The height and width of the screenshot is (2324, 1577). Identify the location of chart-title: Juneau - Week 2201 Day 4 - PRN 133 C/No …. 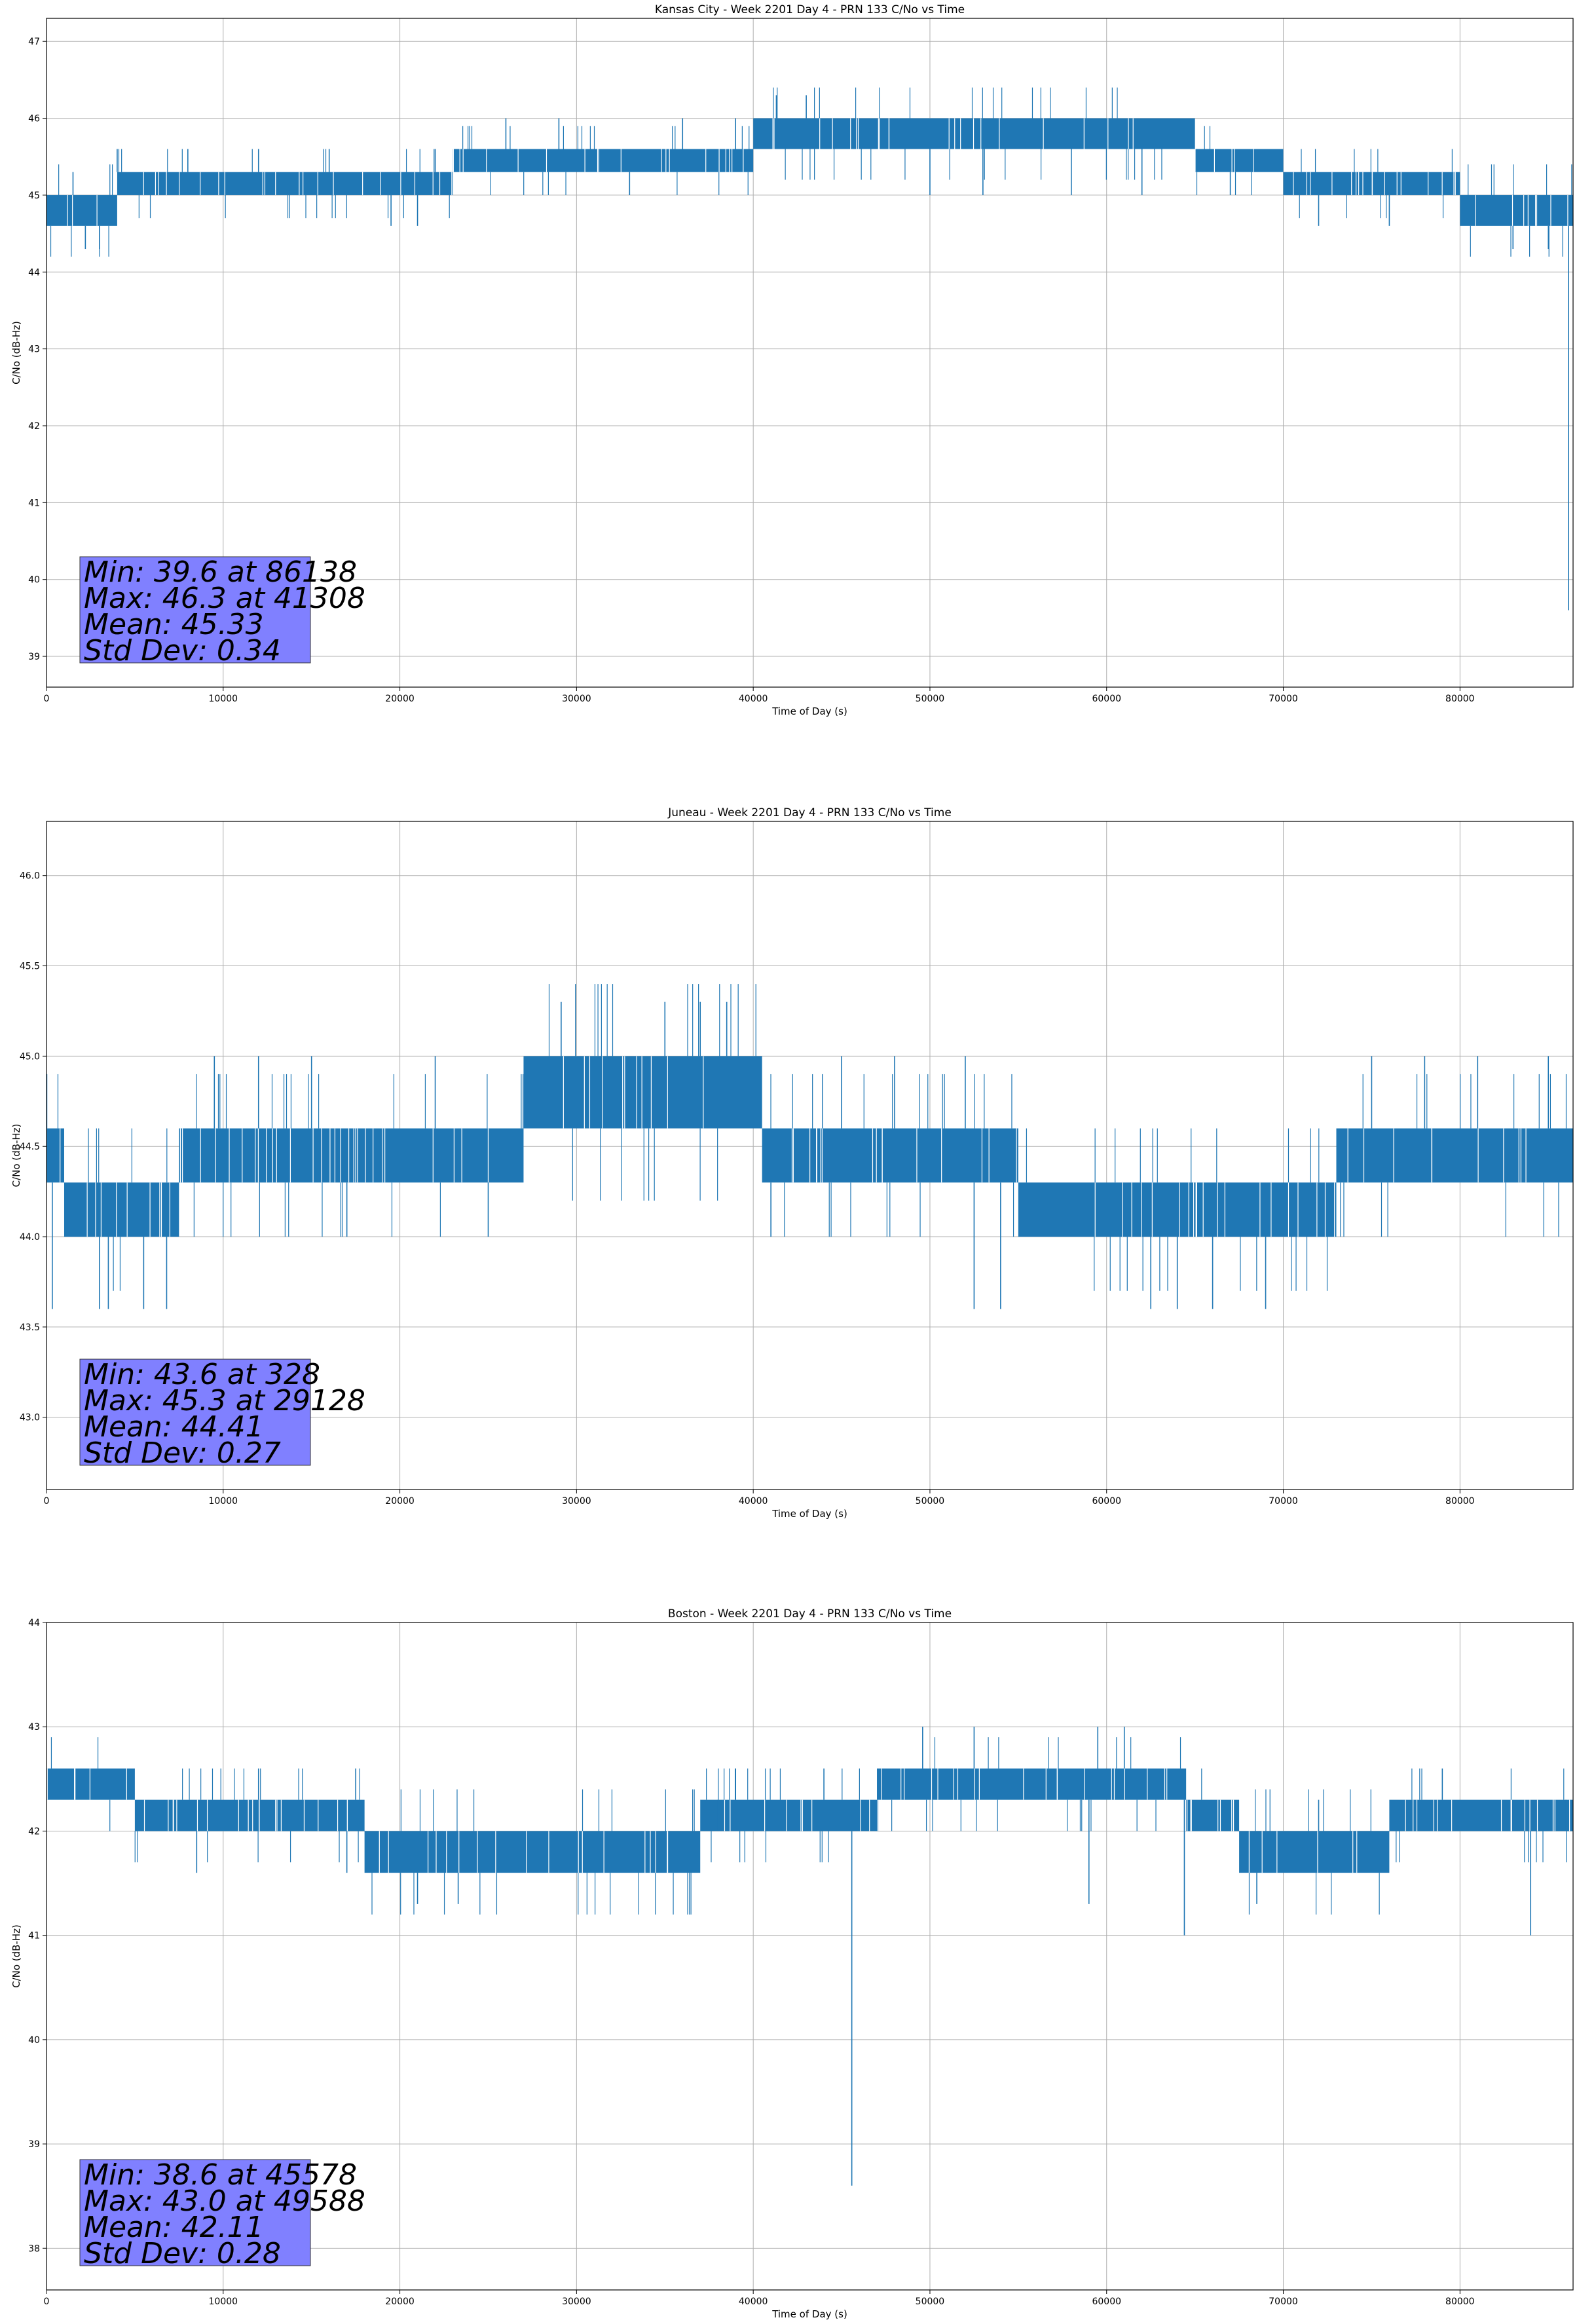
(809, 812).